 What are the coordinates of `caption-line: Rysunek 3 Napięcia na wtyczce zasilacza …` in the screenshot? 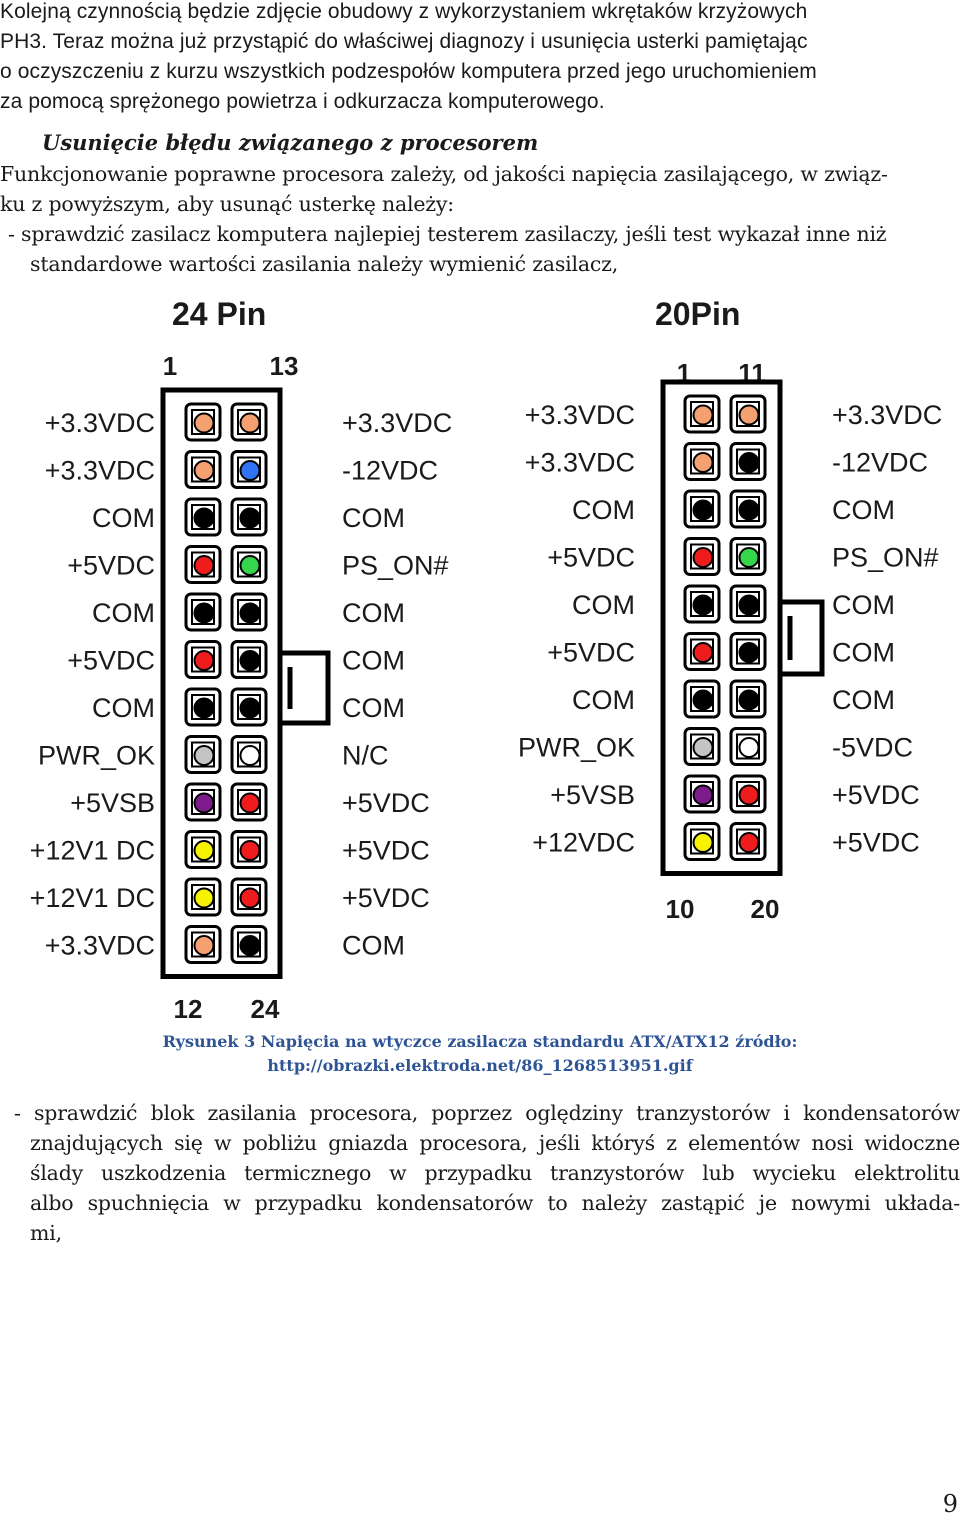 It's located at (480, 1041).